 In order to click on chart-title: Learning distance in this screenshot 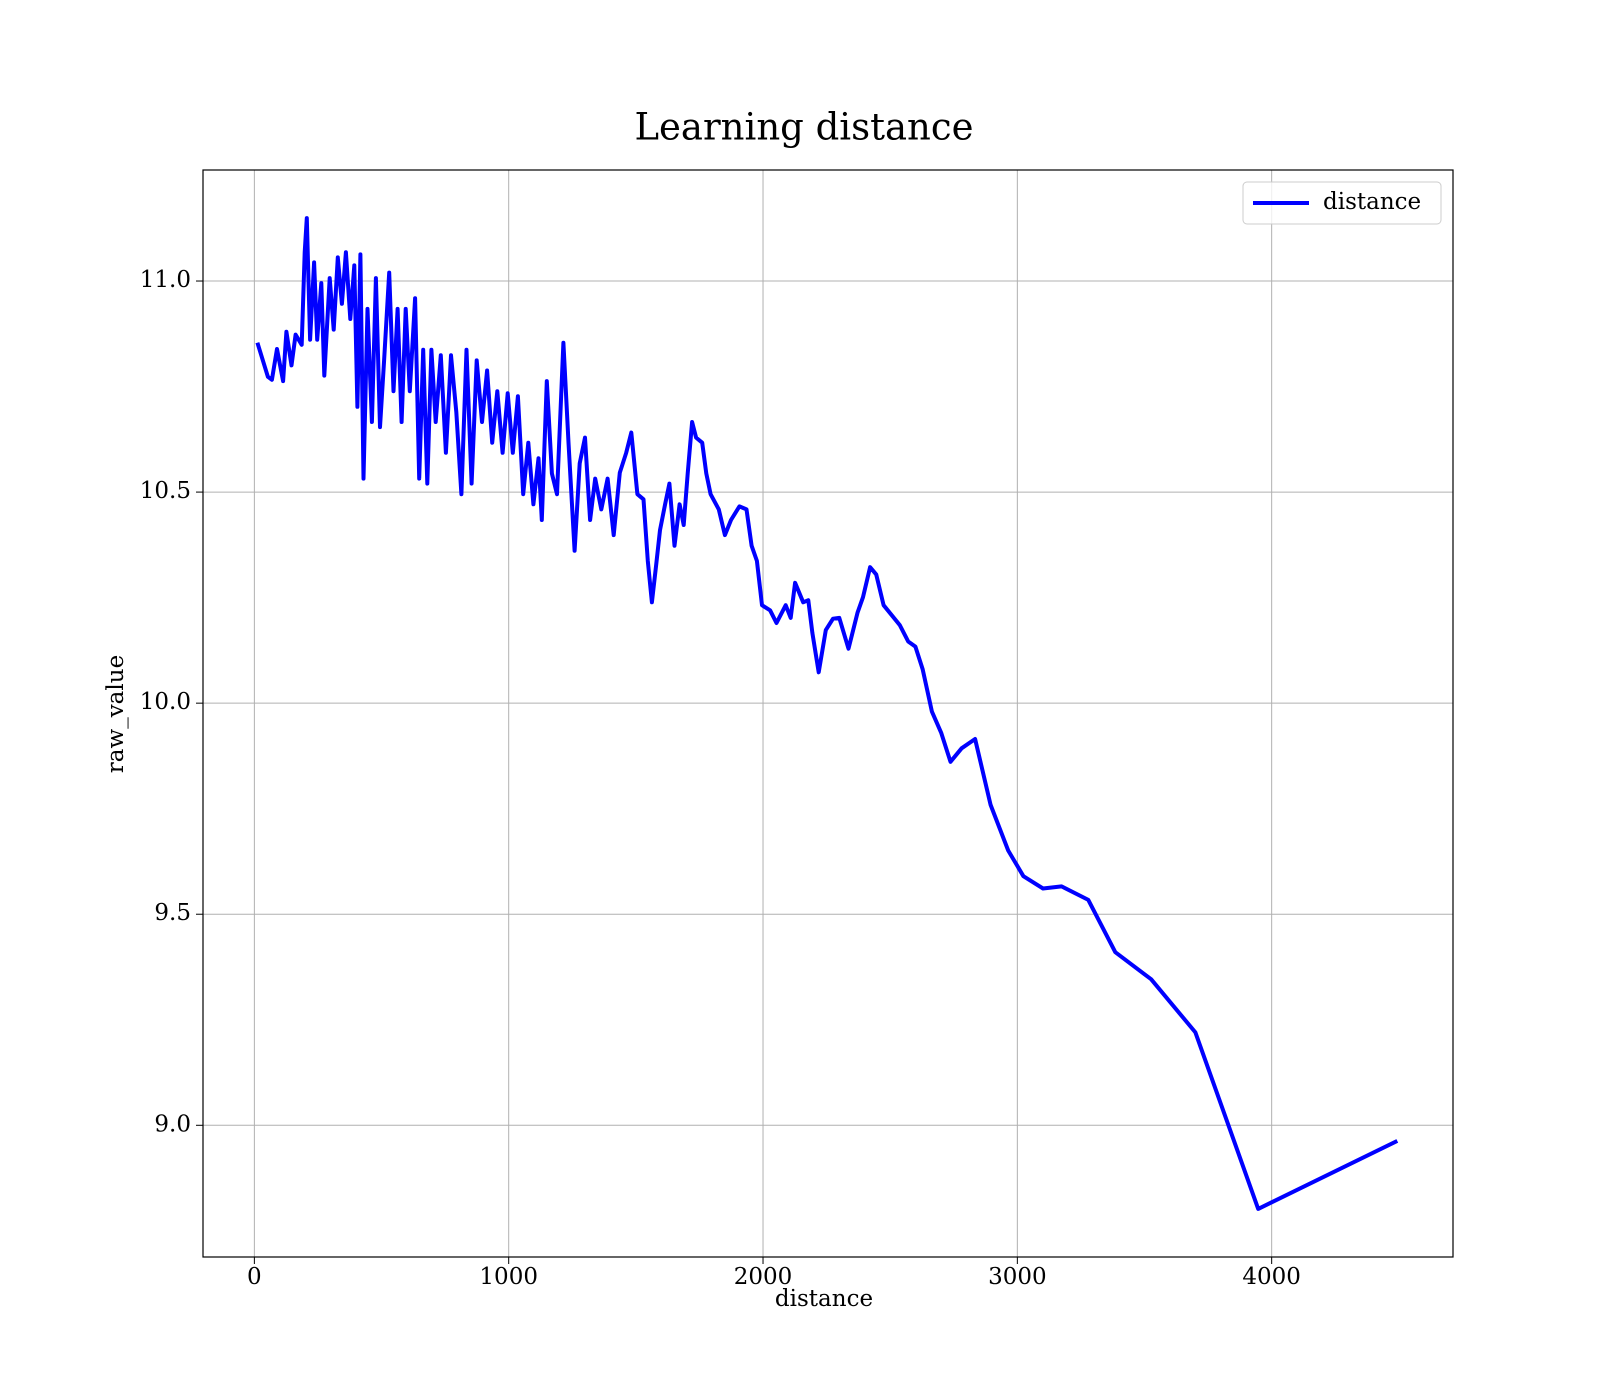, I will do `click(803, 127)`.